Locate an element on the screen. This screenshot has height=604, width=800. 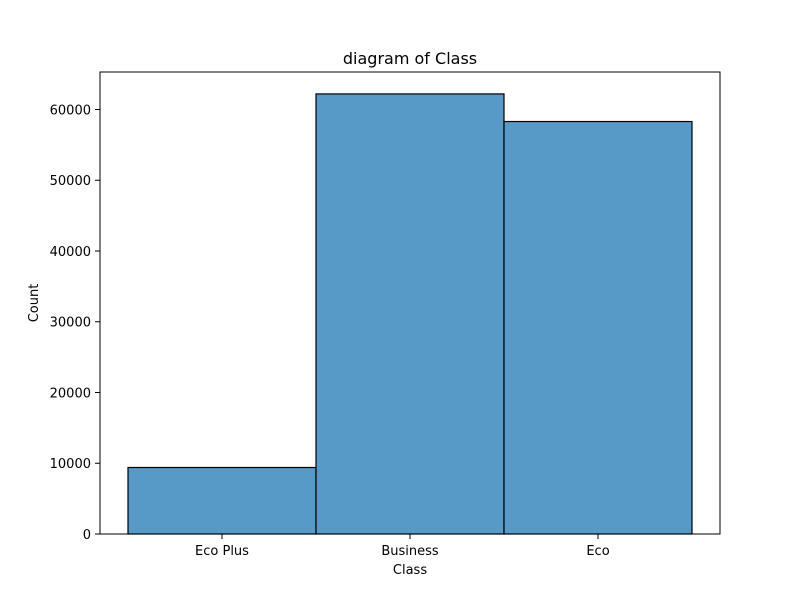
x-tick-label: Business is located at coordinates (410, 551).